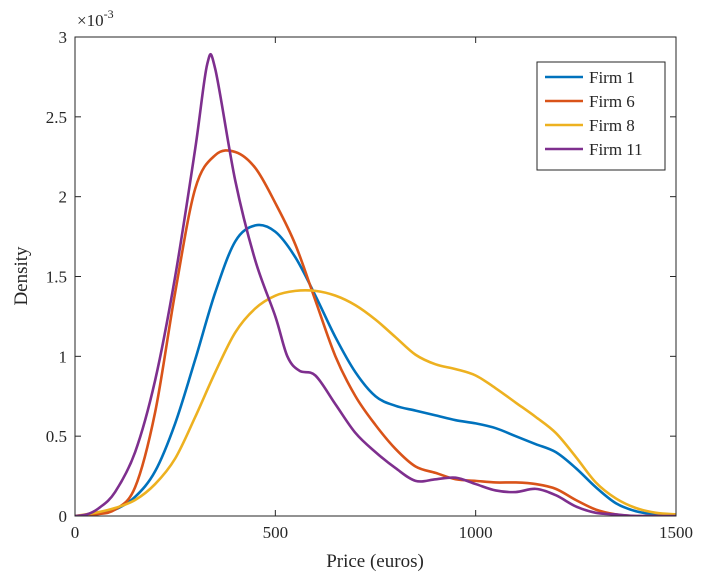 Image resolution: width=704 pixels, height=575 pixels. I want to click on x-tick-label: 0, so click(75, 532).